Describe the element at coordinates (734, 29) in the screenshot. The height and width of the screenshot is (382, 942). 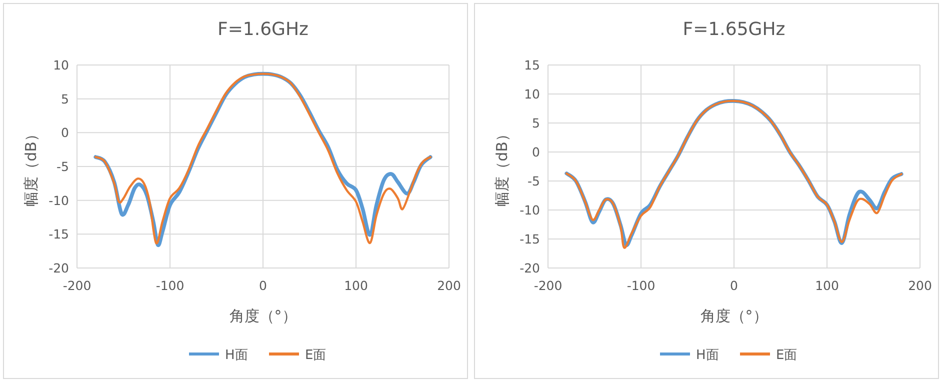
I see `title: F=1.65GHz` at that location.